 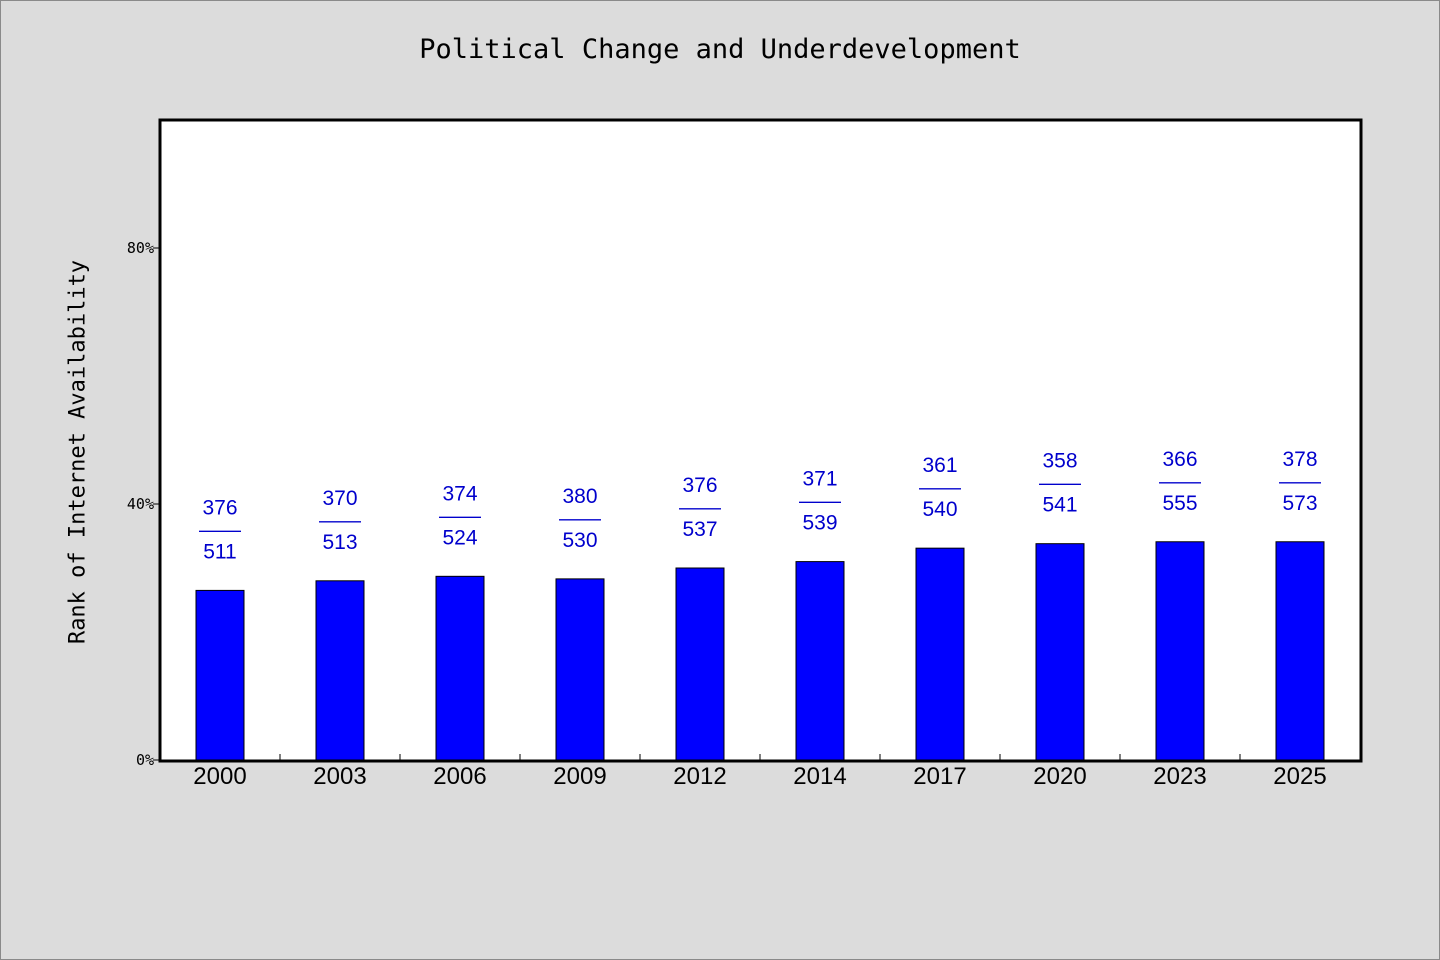 What do you see at coordinates (145, 760) in the screenshot?
I see `y-tick-label: 0%` at bounding box center [145, 760].